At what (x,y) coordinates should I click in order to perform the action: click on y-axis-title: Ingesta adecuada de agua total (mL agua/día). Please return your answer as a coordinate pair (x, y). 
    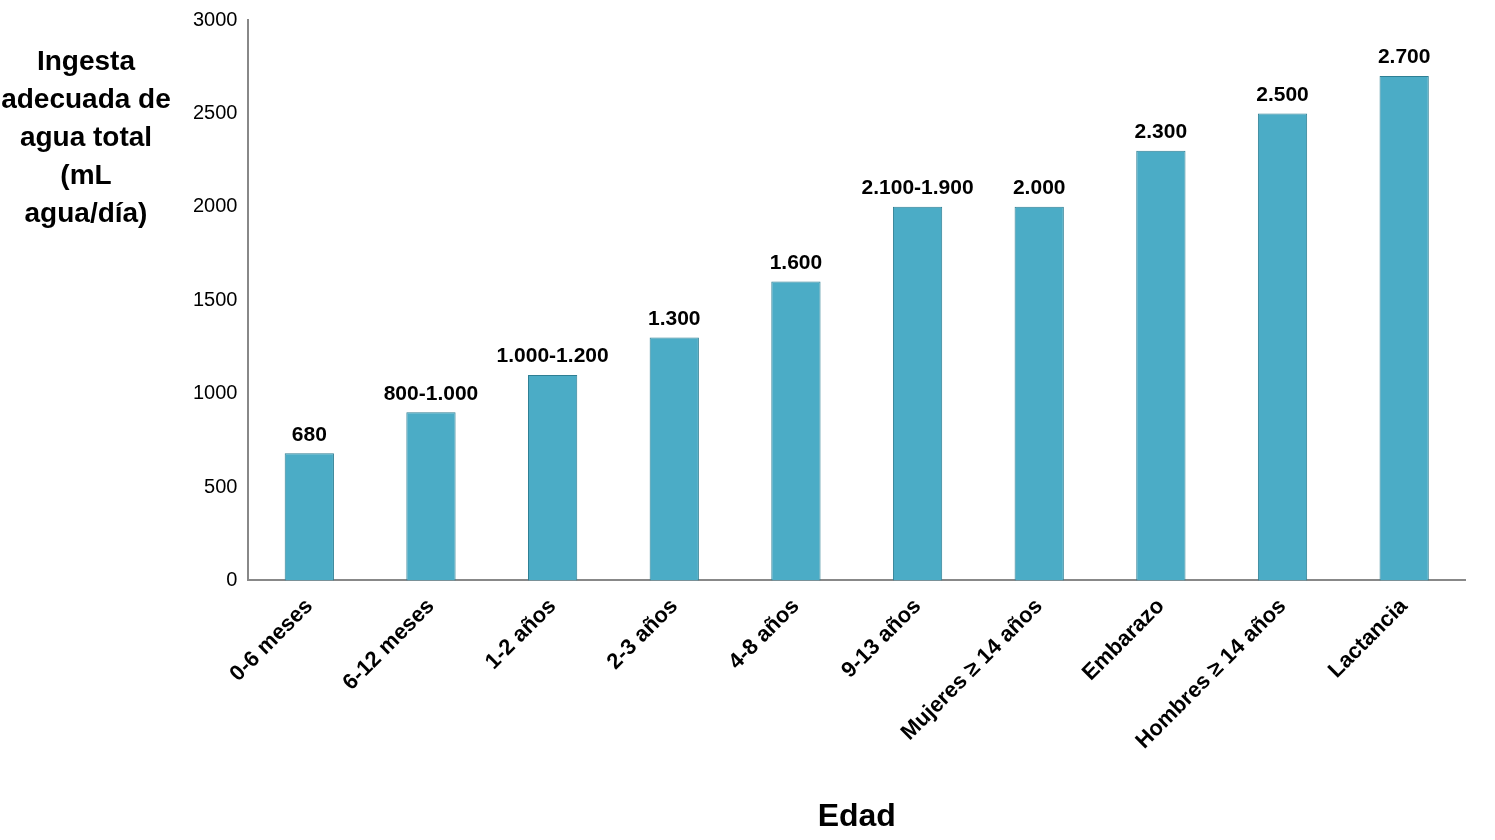
    Looking at the image, I should click on (86, 137).